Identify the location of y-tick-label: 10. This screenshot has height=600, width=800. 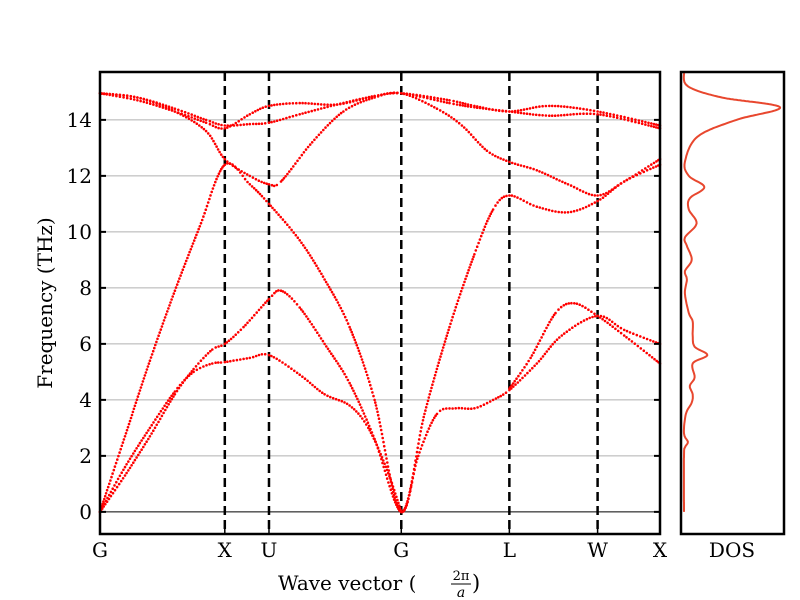
(79, 232).